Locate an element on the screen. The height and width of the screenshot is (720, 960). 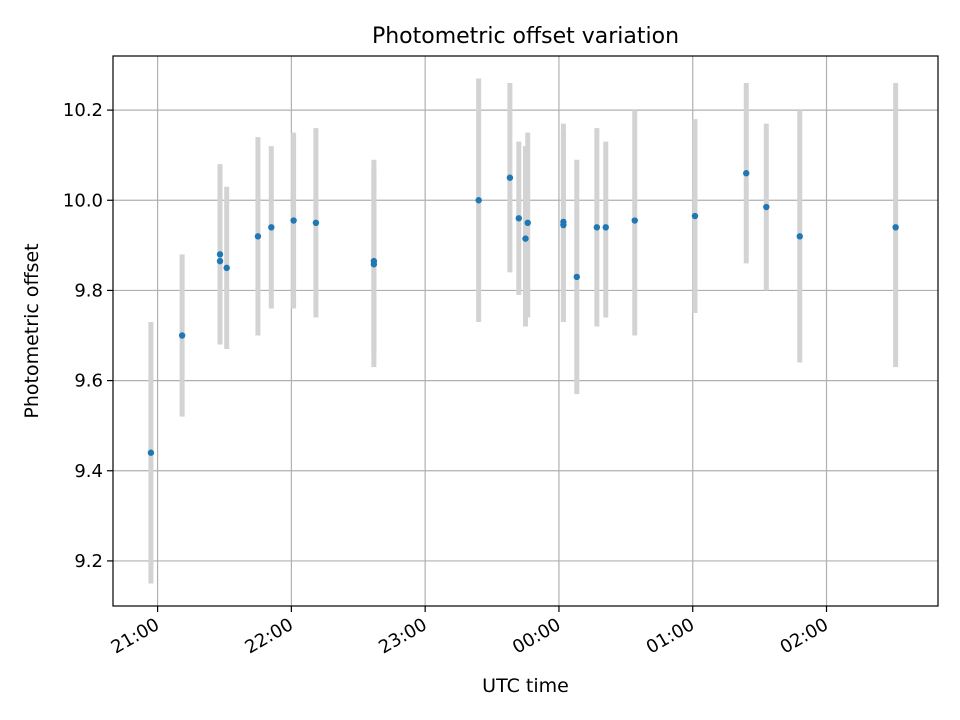
x-tick-label: 02:00 is located at coordinates (804, 636).